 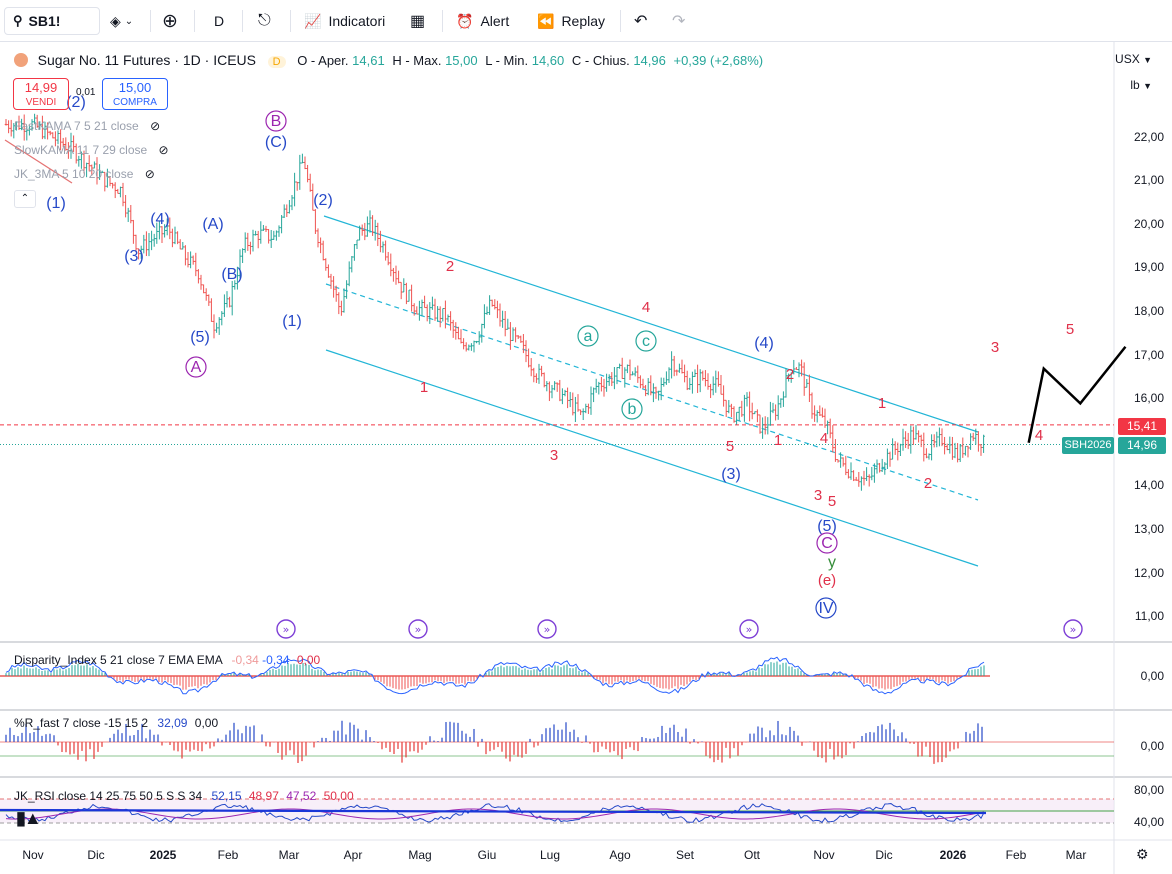 I want to click on slow-kama-legend: SlowKAMA 11 7 29 close ⊘, so click(x=91, y=150).